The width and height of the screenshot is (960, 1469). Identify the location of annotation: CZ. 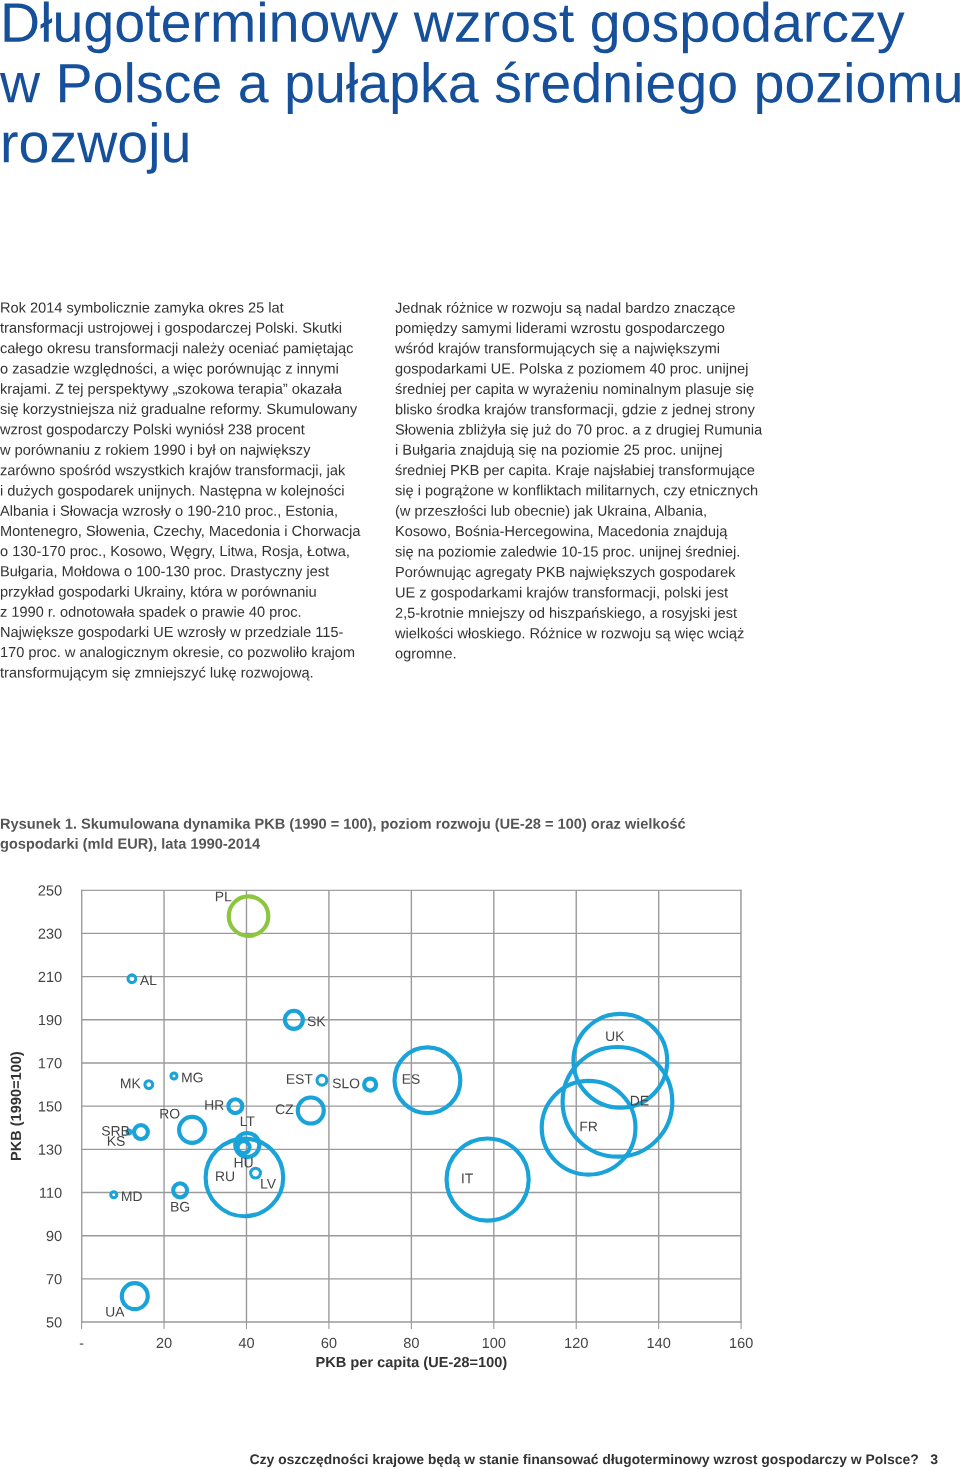
(284, 1109).